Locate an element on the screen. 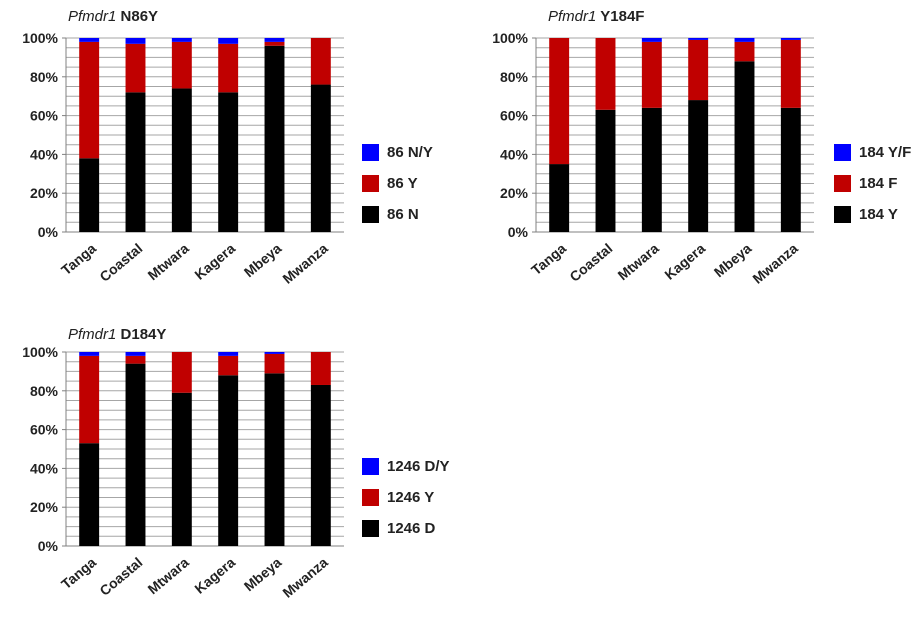  chart-legend: 1246 D/Y 1246 Y 1246 D is located at coordinates (406, 502).